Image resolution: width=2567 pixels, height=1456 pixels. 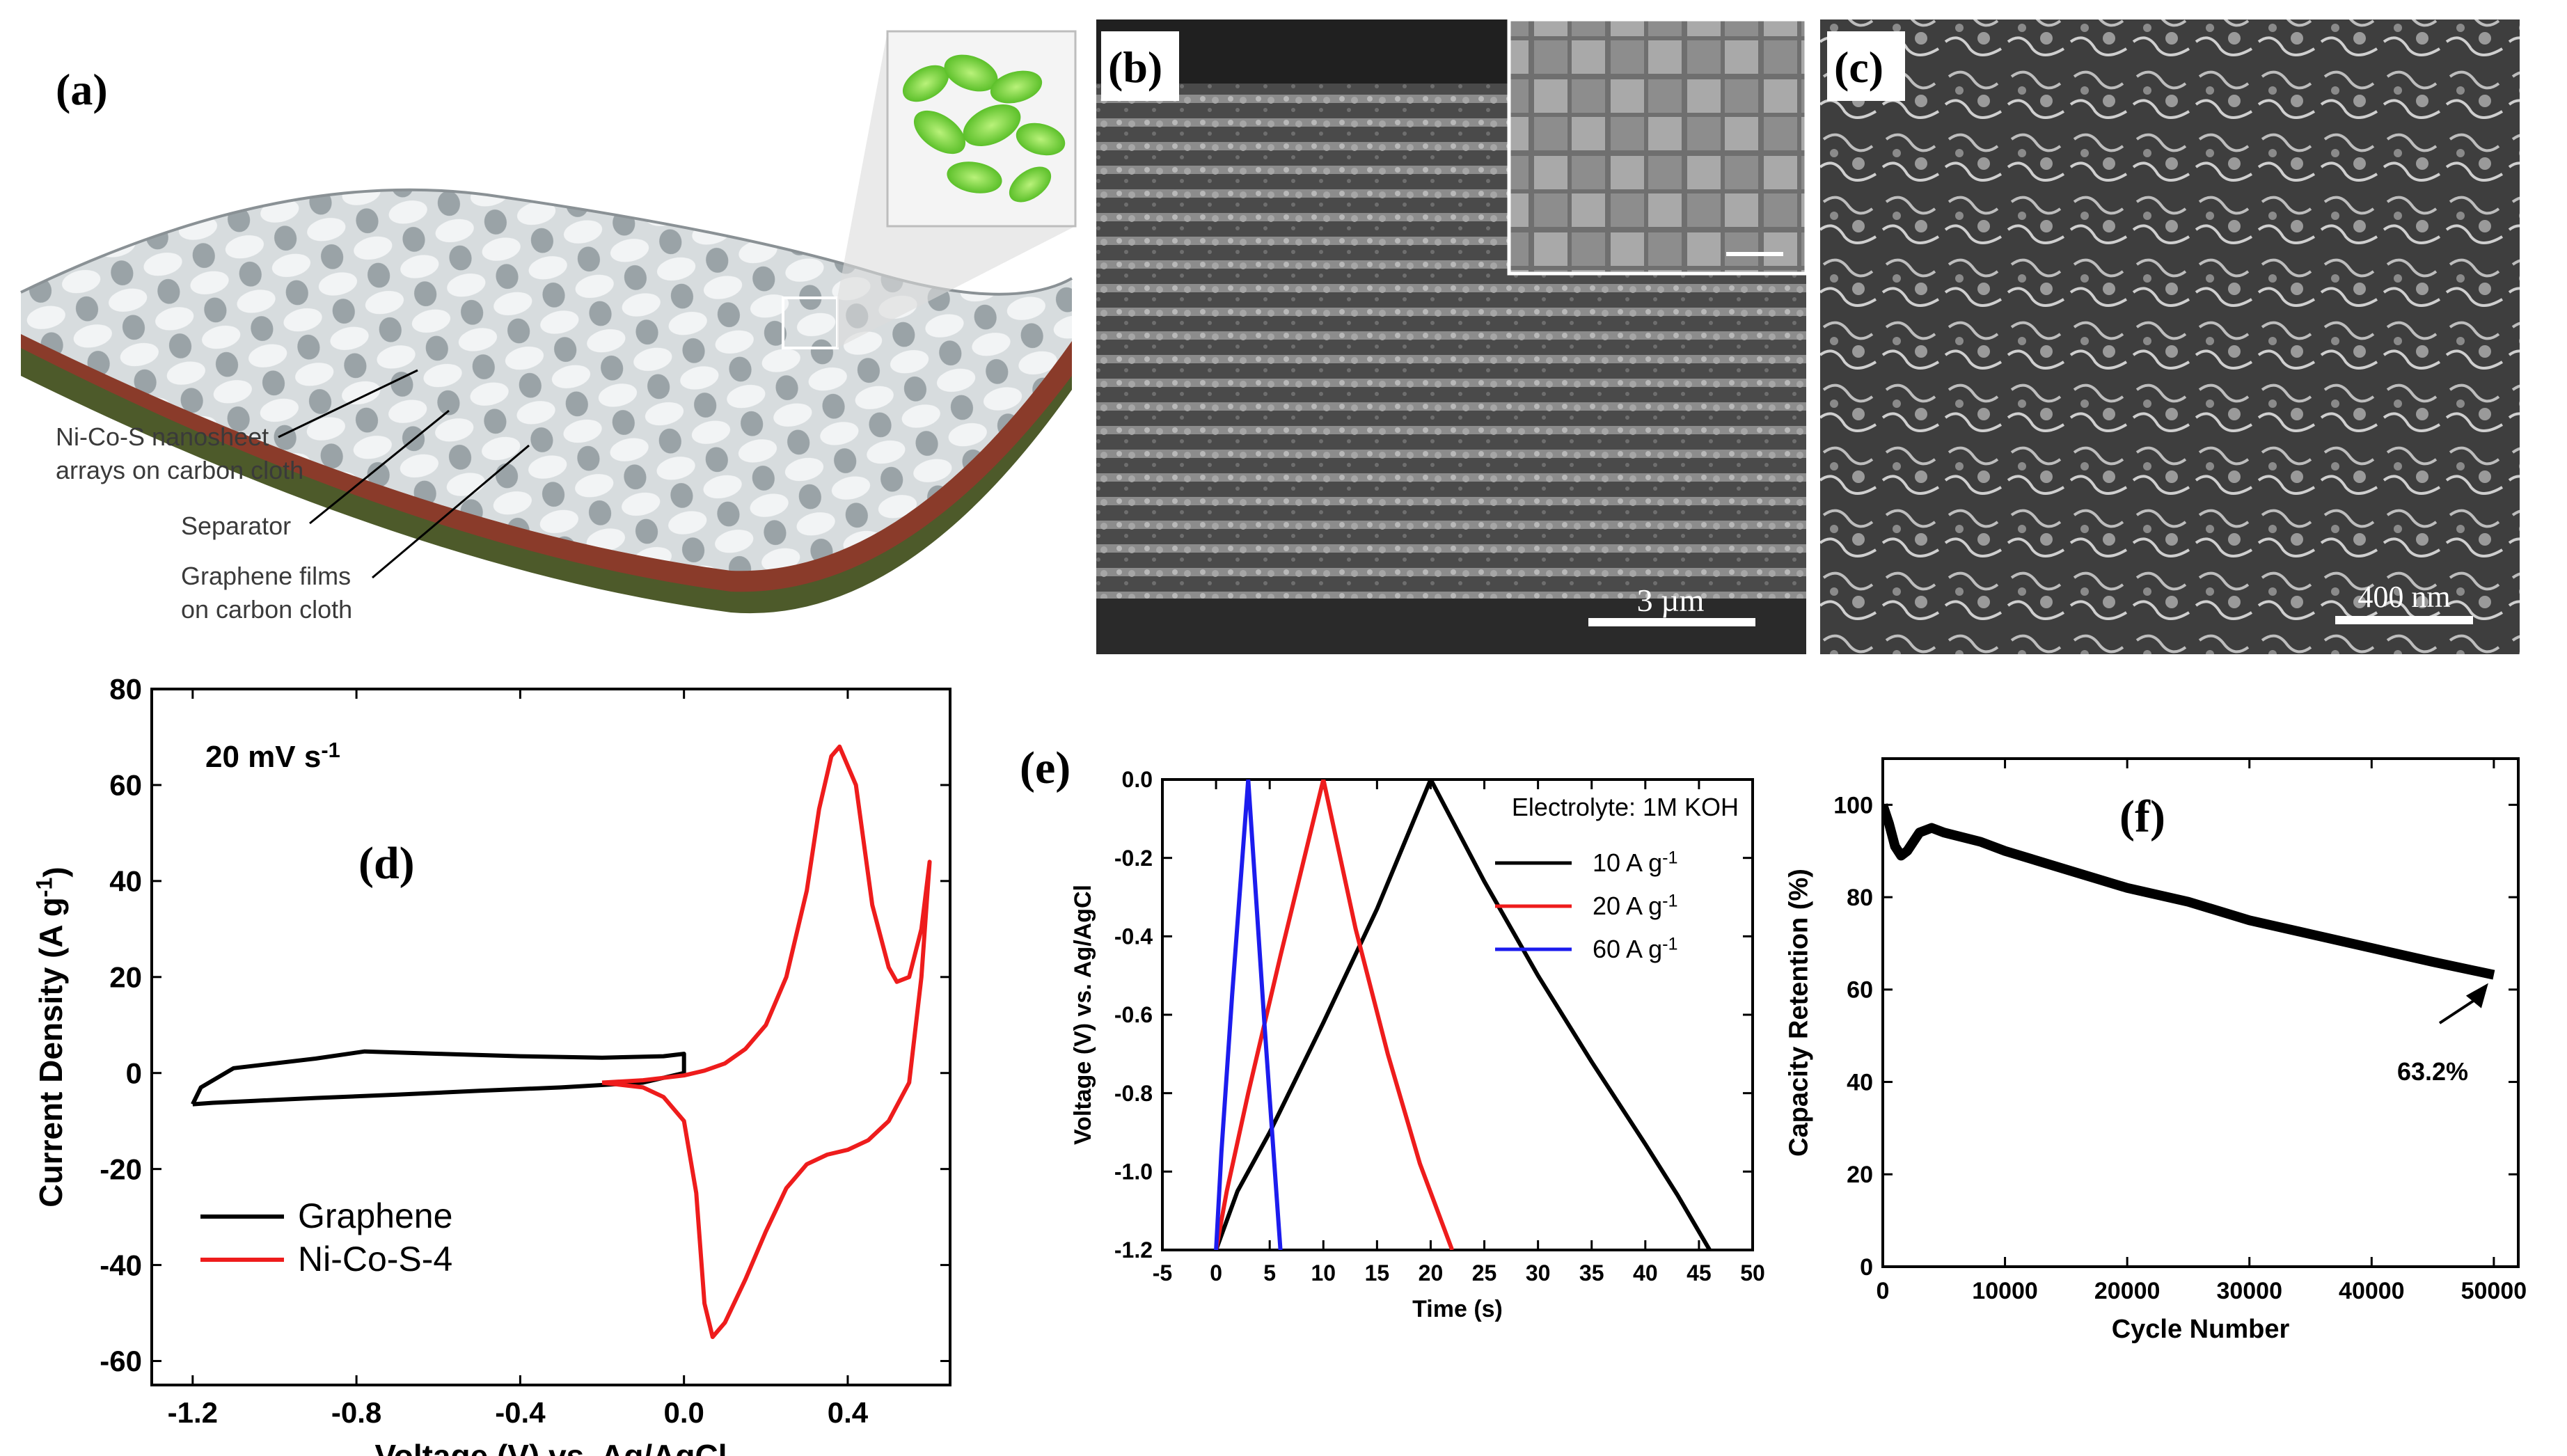 I want to click on y-axis-label: Voltage (V) vs. Ag/AgCl, so click(x=1083, y=1015).